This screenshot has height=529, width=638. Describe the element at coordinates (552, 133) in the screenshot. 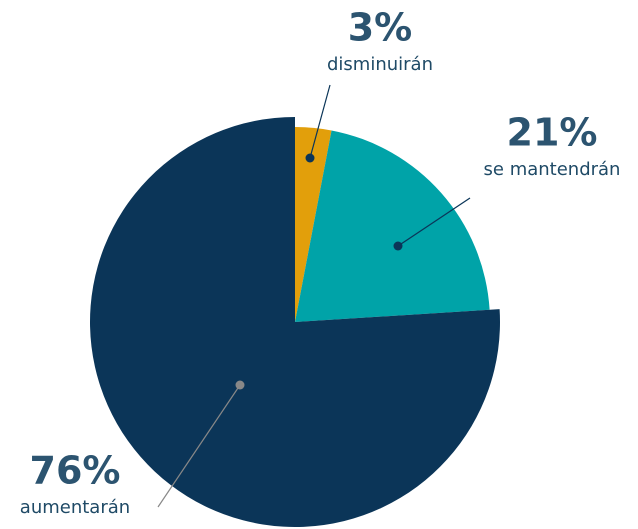

I see `value-label: 21%` at that location.